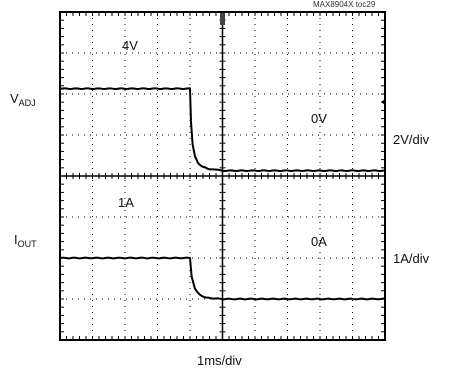  What do you see at coordinates (222, 19) in the screenshot?
I see `trigger-marker` at bounding box center [222, 19].